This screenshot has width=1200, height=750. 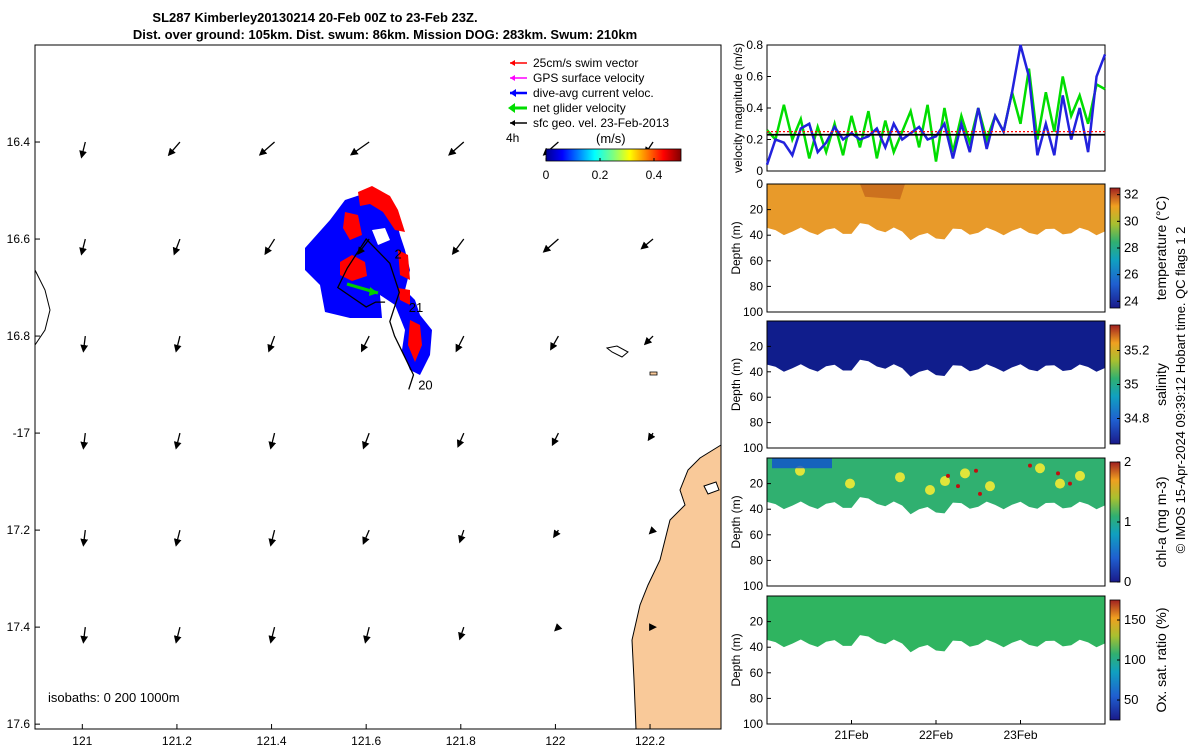 What do you see at coordinates (512, 138) in the screenshot?
I see `legend-age-label: 4h` at bounding box center [512, 138].